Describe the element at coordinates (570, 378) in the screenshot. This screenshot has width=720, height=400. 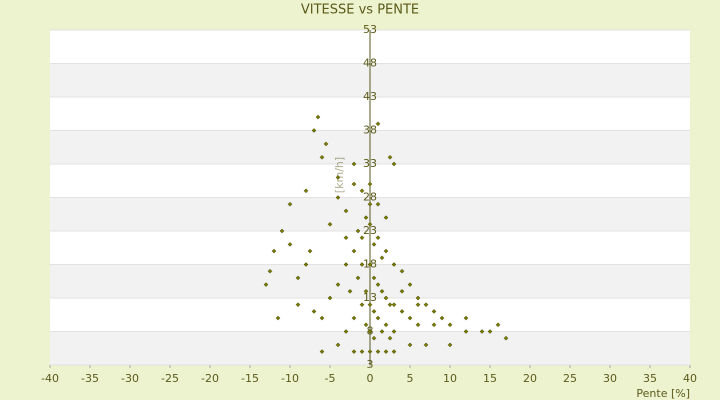
I see `x-tick-label: 25` at that location.